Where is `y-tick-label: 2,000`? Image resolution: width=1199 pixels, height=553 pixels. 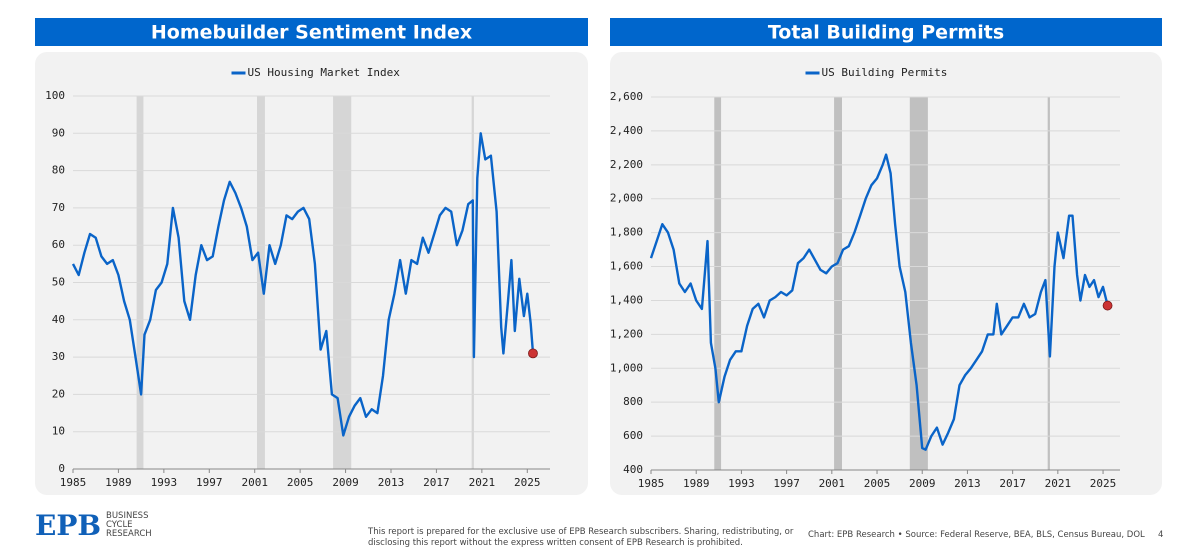 y-tick-label: 2,000 is located at coordinates (626, 198).